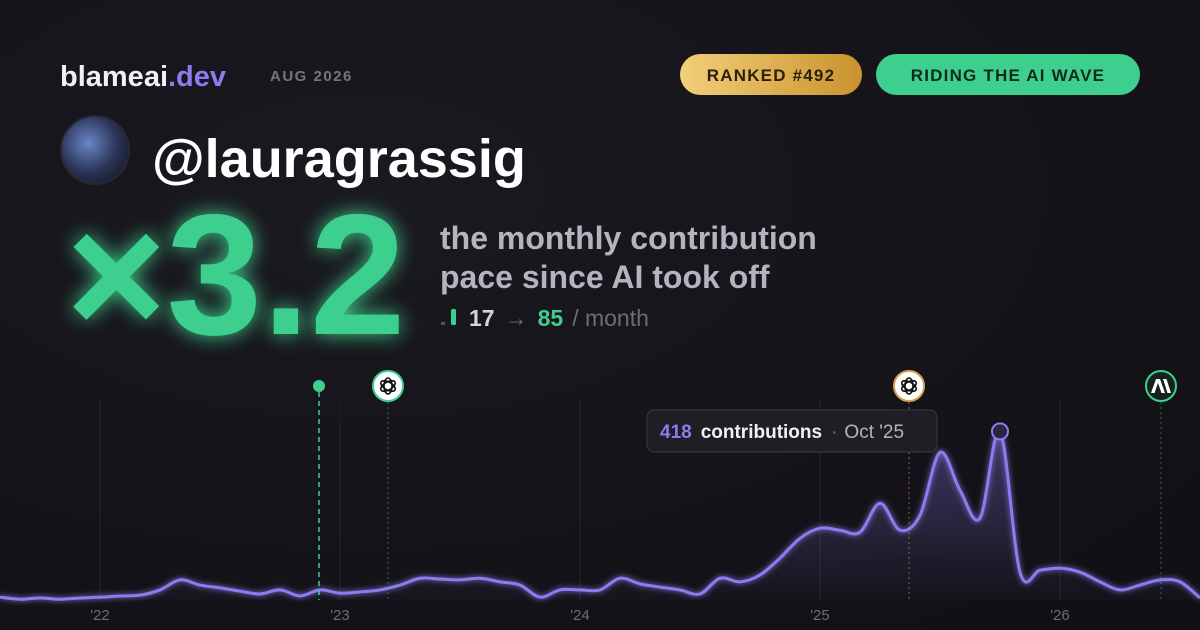  What do you see at coordinates (628, 238) in the screenshot?
I see `caption: the monthly contribution` at bounding box center [628, 238].